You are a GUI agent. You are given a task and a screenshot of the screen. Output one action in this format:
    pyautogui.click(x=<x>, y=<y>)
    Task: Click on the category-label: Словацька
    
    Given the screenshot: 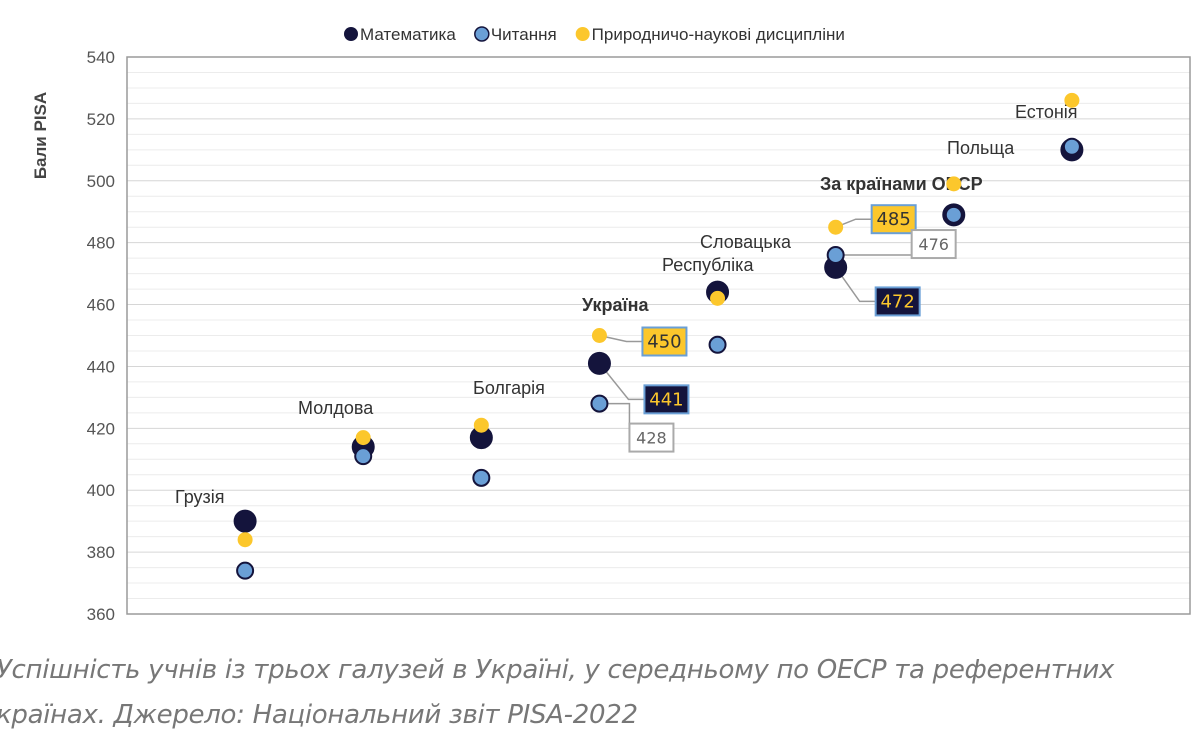 What is the action you would take?
    pyautogui.click(x=746, y=242)
    